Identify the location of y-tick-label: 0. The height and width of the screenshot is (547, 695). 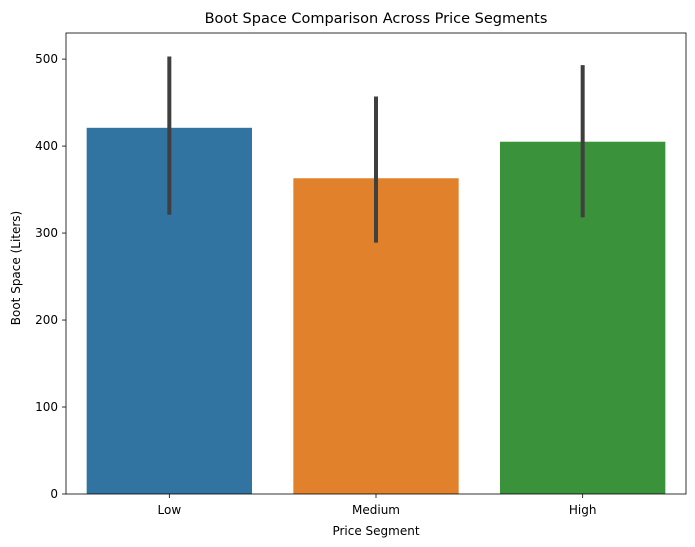
(54, 494).